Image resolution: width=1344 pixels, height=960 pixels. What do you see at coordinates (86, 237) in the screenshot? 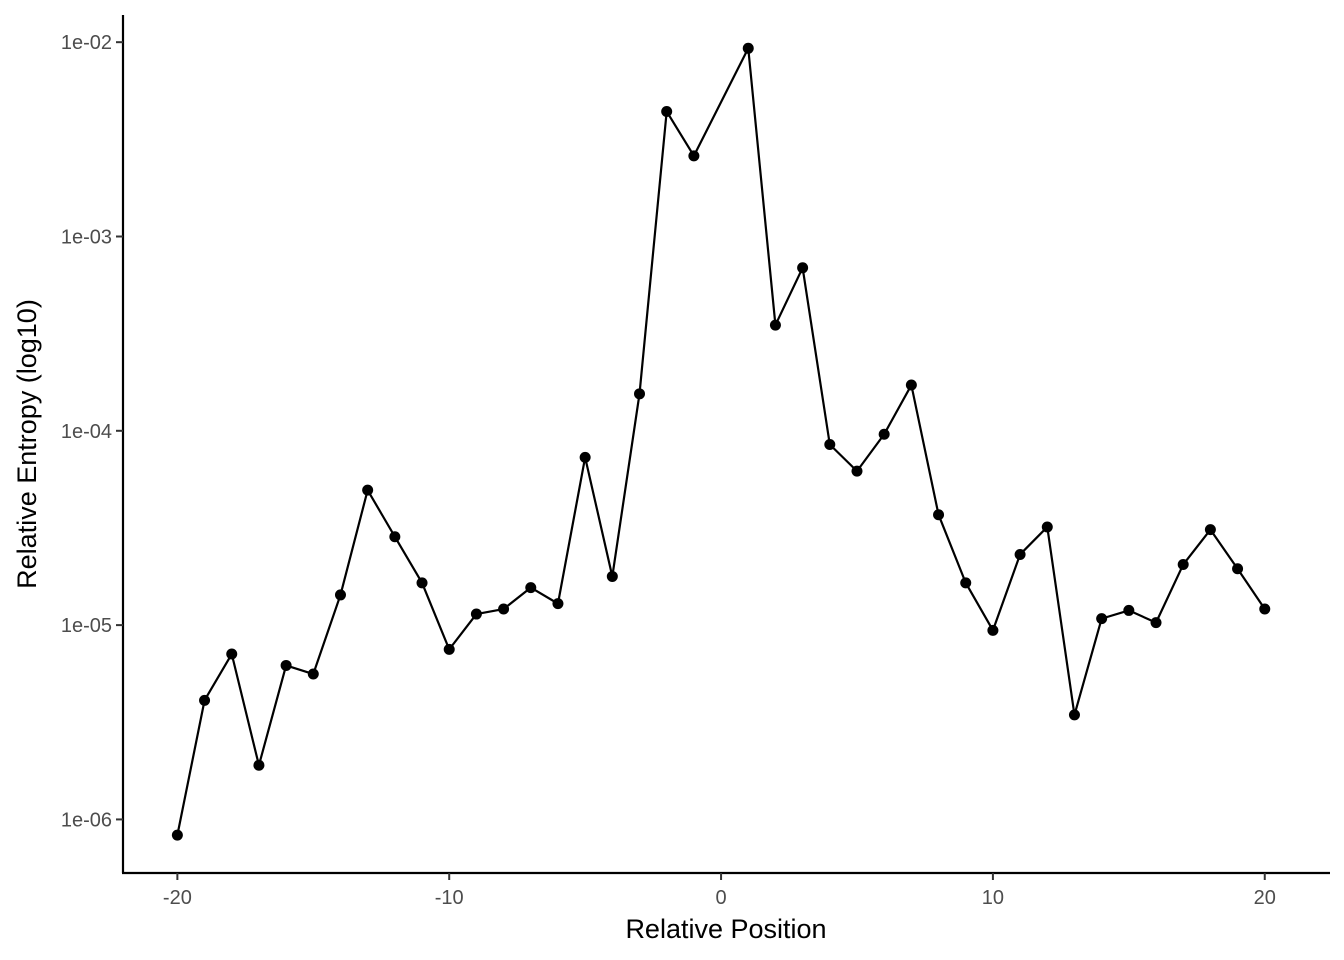
I see `y-tick-label: 1e-03` at bounding box center [86, 237].